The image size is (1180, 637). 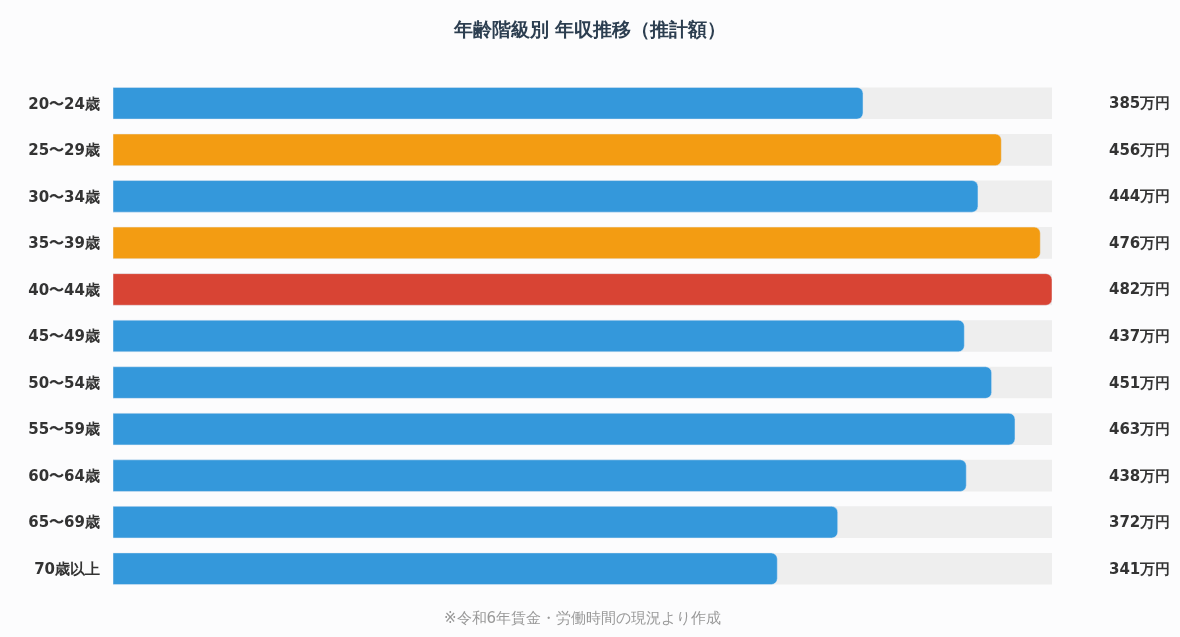 I want to click on y-tick-label: 20〜24歳, so click(x=64, y=103).